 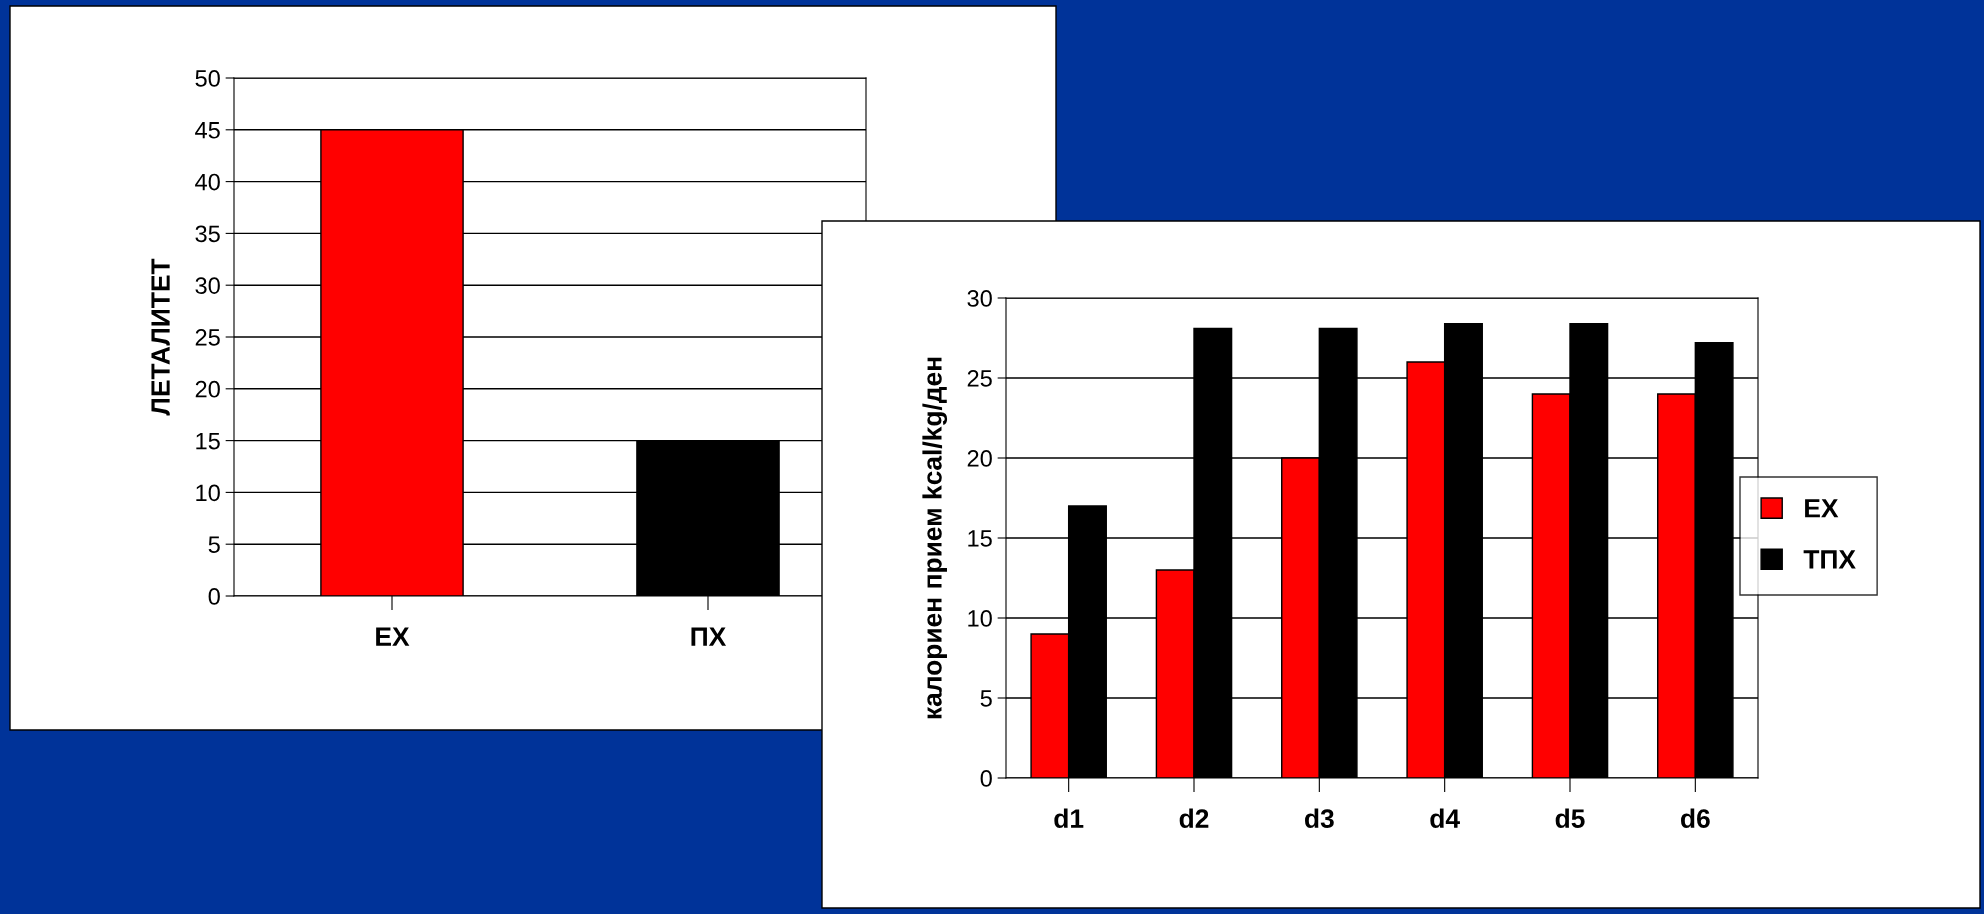 What do you see at coordinates (1194, 818) in the screenshot?
I see `x-tick-label: d2` at bounding box center [1194, 818].